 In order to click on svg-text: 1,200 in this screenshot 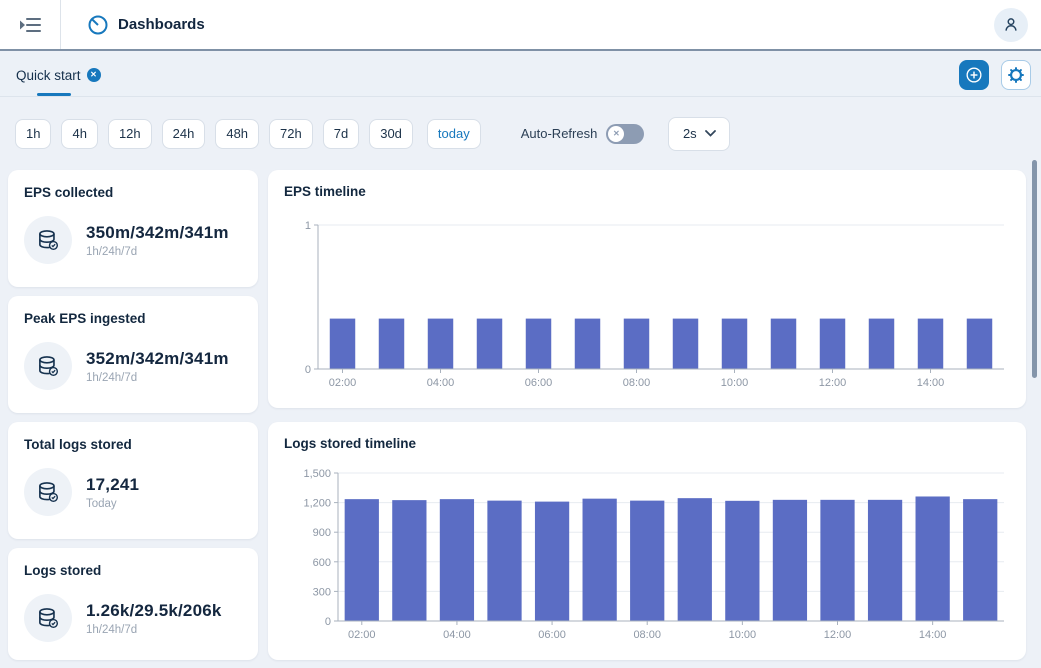, I will do `click(317, 504)`.